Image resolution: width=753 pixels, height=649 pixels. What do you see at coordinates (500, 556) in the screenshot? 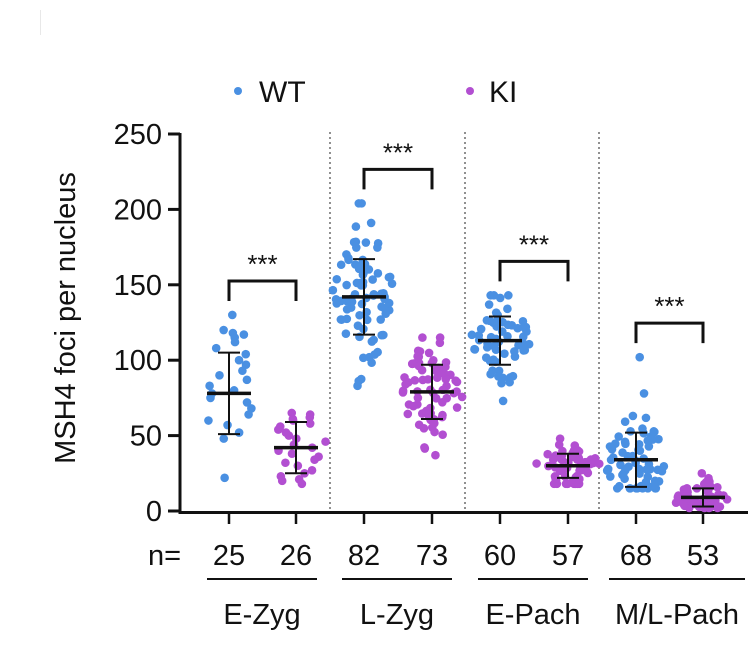
I see `n-count-label: 60` at bounding box center [500, 556].